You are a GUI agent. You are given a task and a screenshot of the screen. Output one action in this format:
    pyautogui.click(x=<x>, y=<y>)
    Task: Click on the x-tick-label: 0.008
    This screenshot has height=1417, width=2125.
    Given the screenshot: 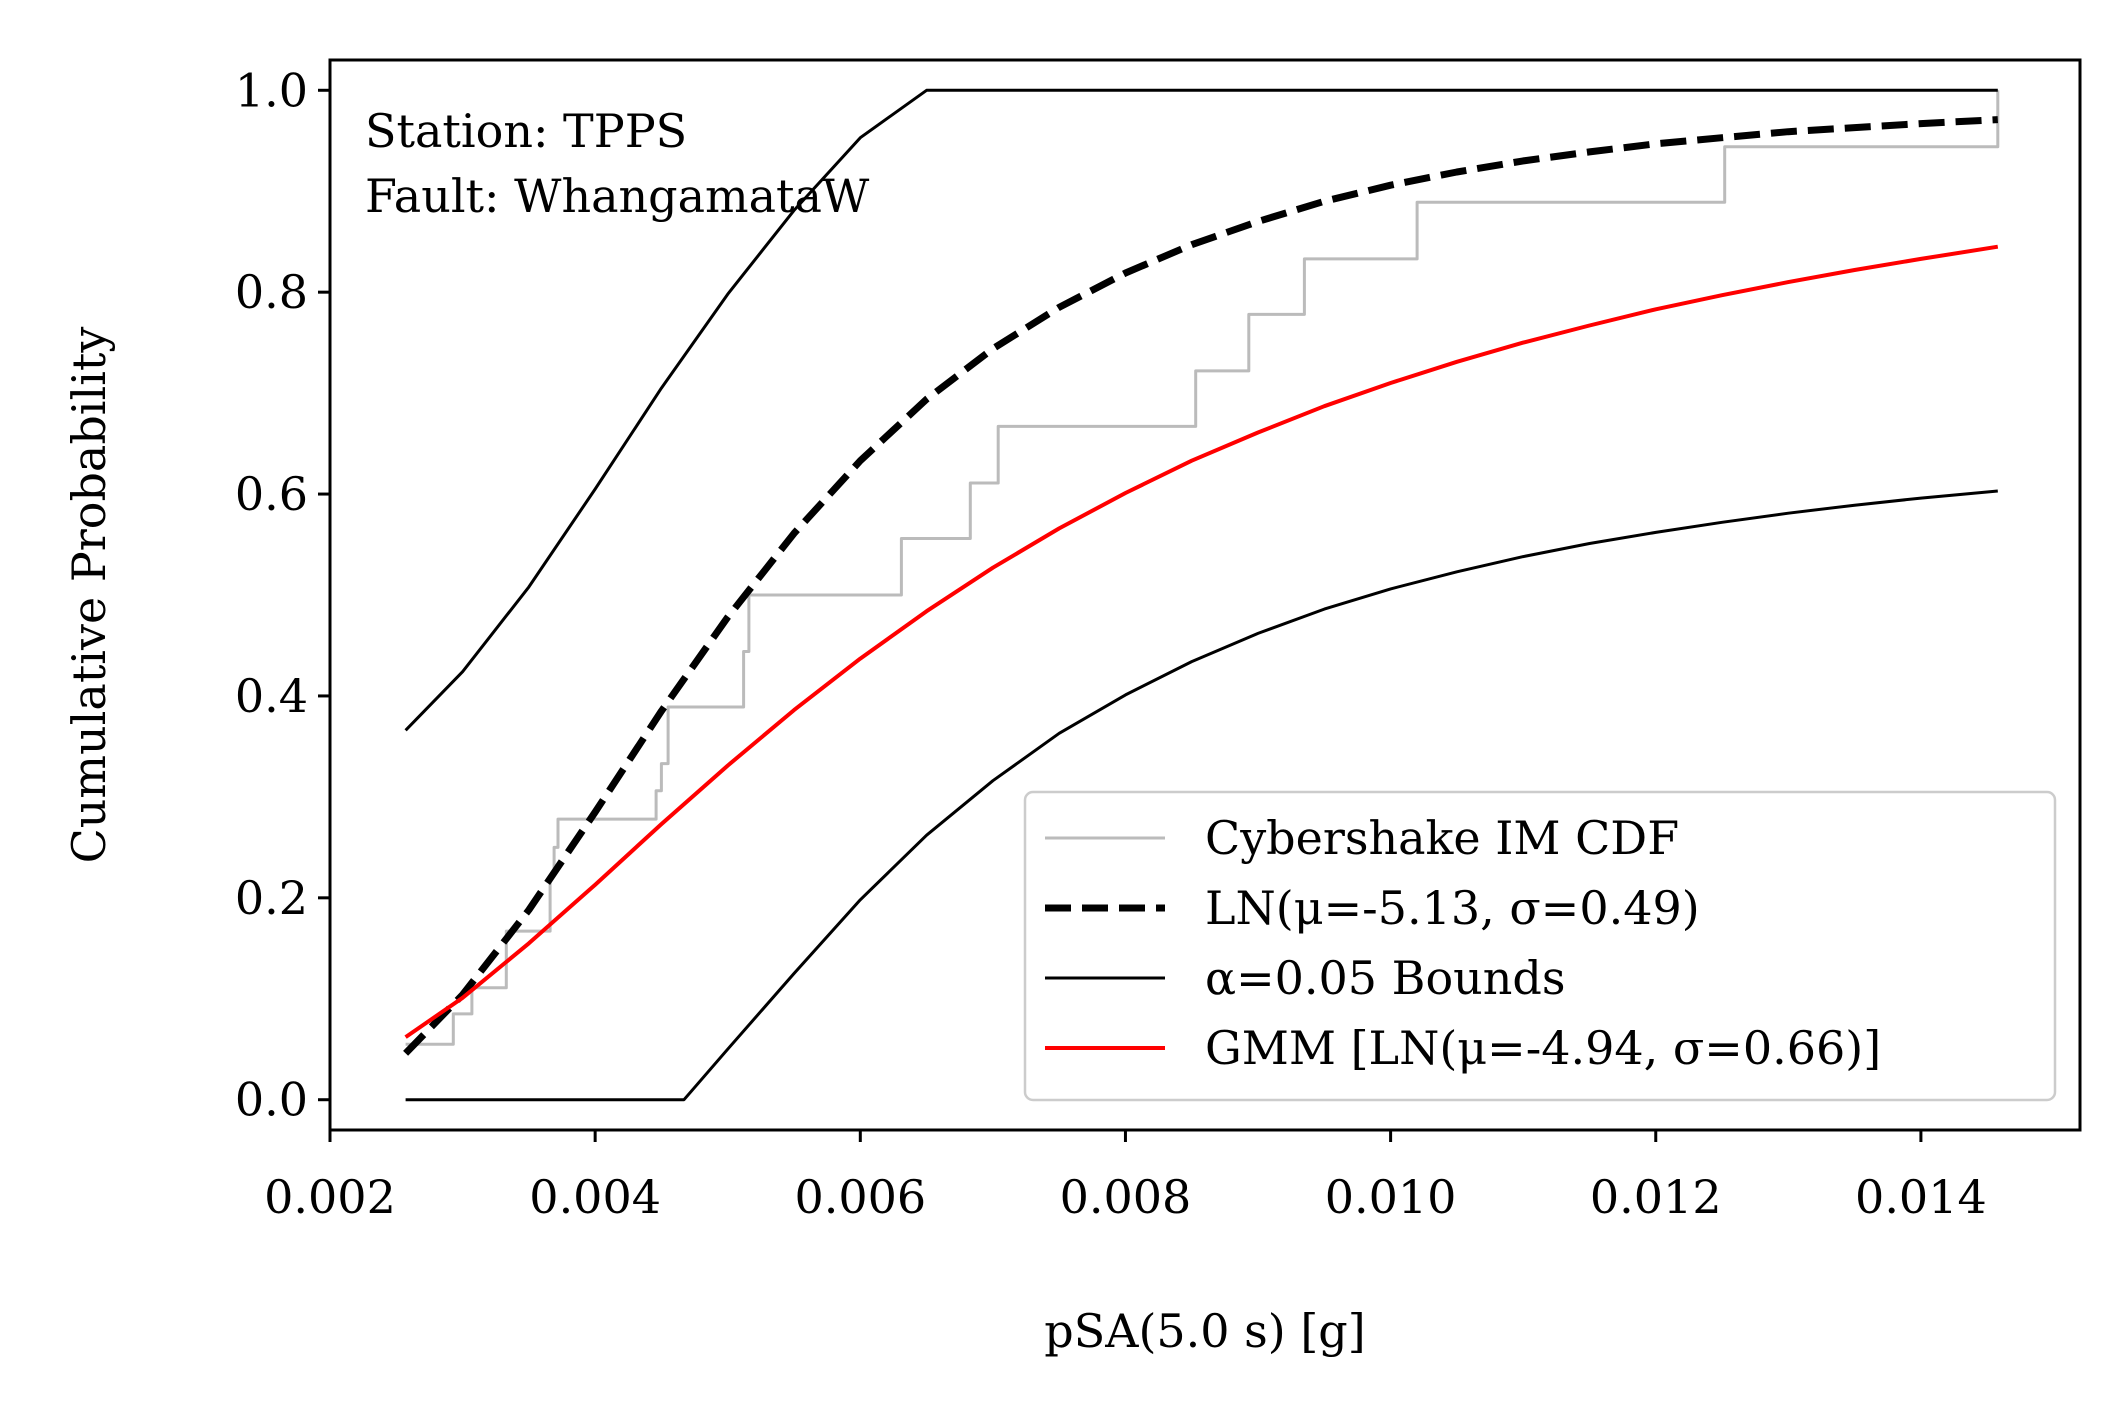 What is the action you would take?
    pyautogui.click(x=1126, y=1197)
    